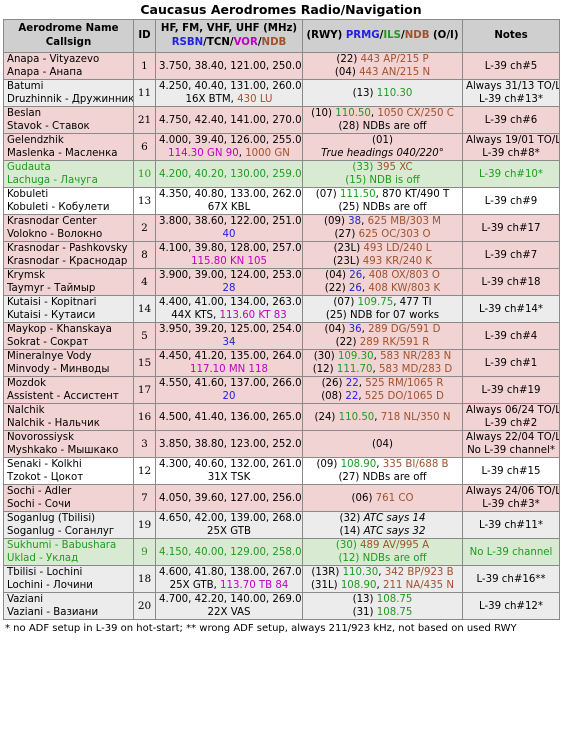  Describe the element at coordinates (511, 282) in the screenshot. I see `notes-cell: L-39 ch#18` at that location.